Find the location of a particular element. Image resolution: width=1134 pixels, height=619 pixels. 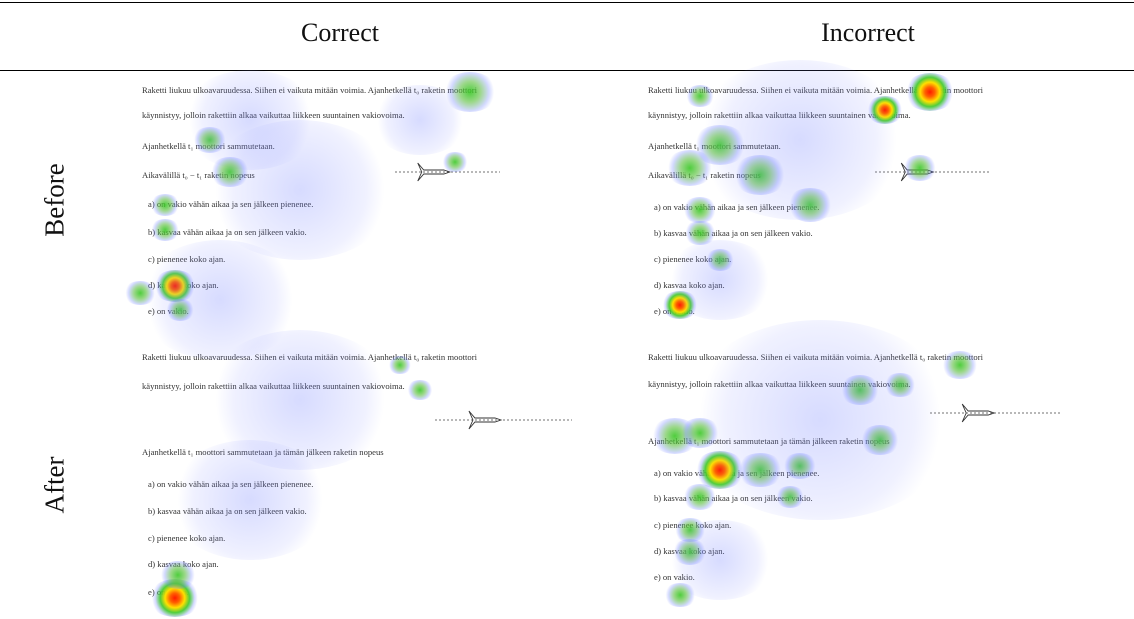

column-header: Correct is located at coordinates (340, 32).